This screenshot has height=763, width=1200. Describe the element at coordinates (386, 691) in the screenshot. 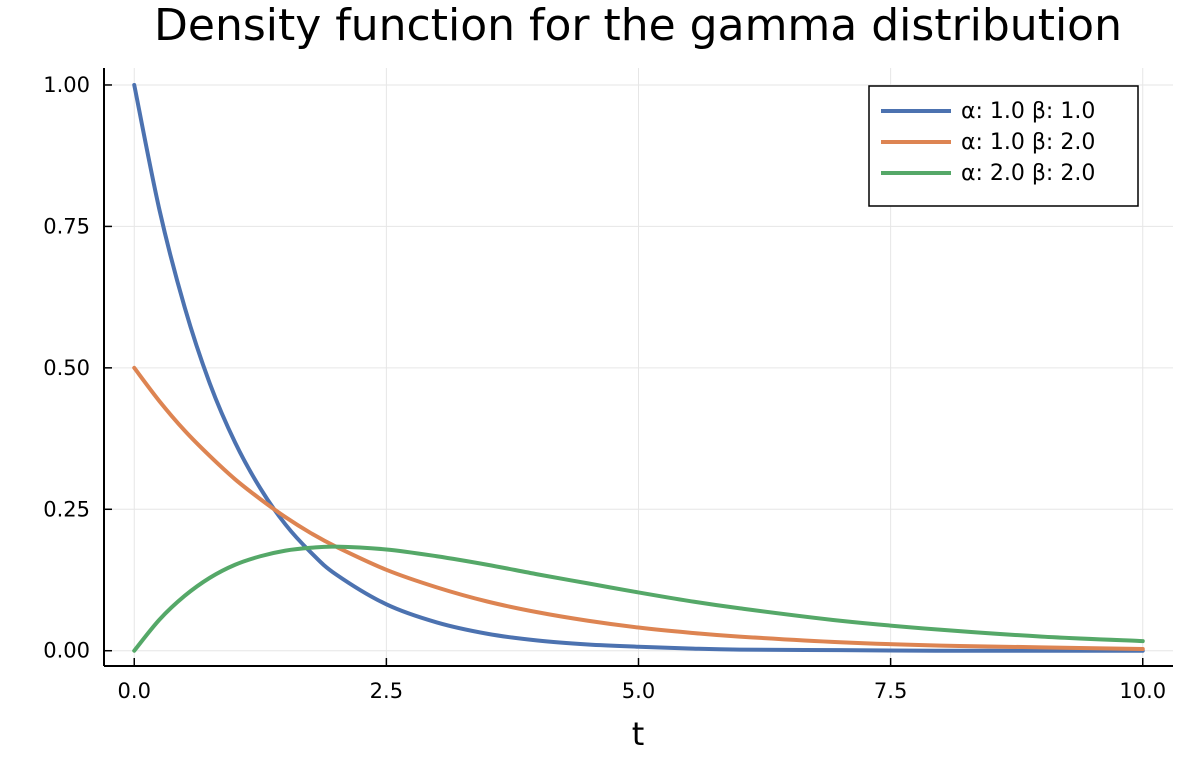

I see `x-tick-label: 2.5` at that location.